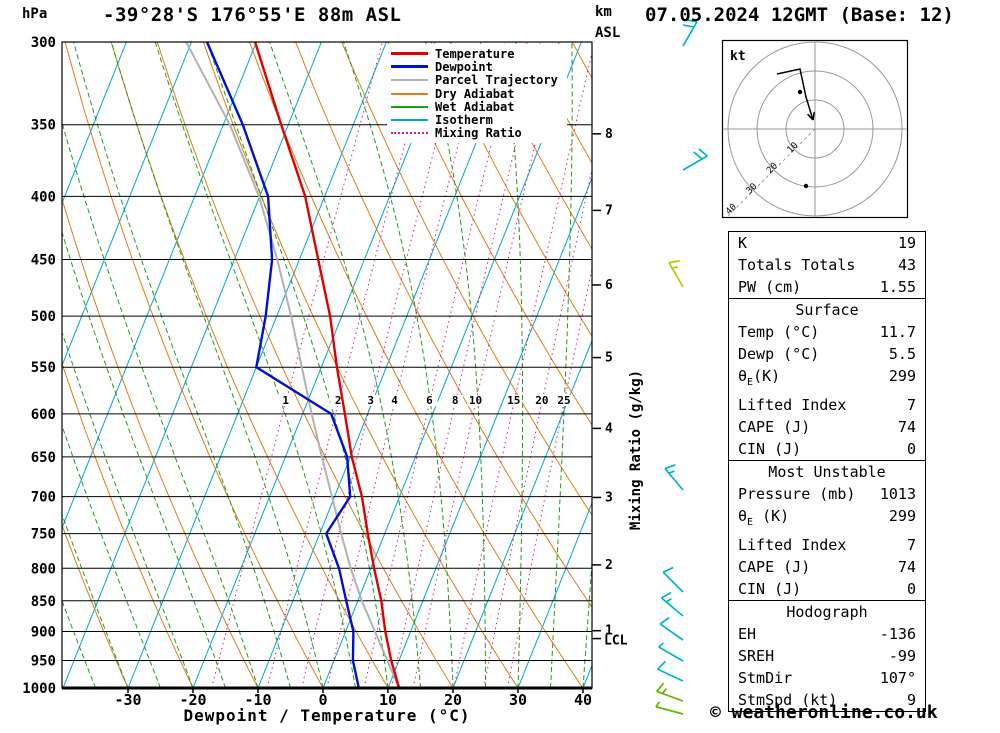 The width and height of the screenshot is (1000, 733). What do you see at coordinates (322, 700) in the screenshot?
I see `svg-text: 0` at bounding box center [322, 700].